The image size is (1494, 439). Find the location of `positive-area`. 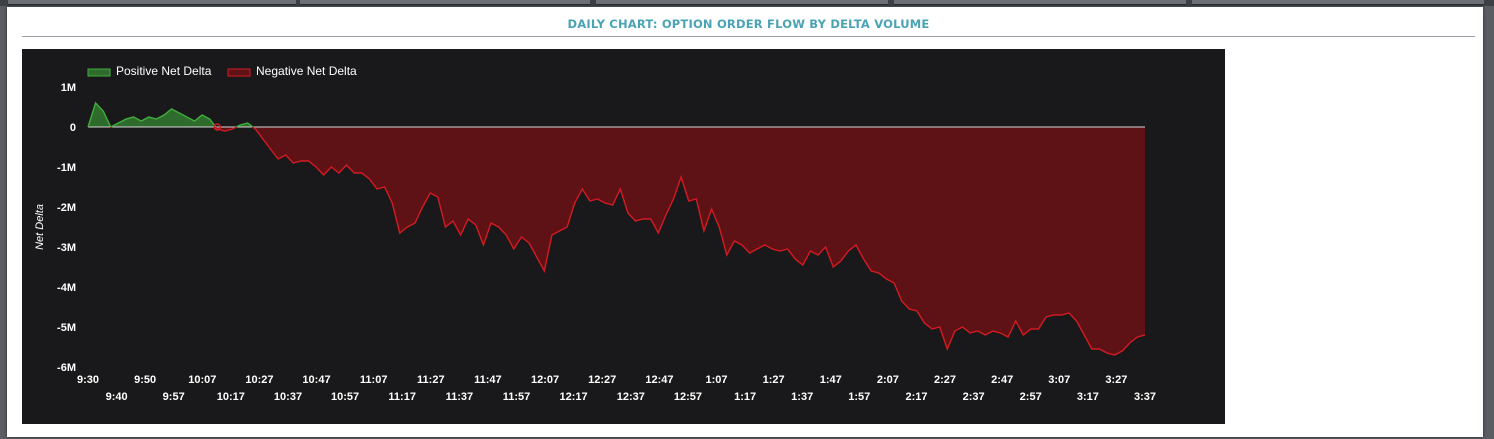

positive-area is located at coordinates (616, 115).